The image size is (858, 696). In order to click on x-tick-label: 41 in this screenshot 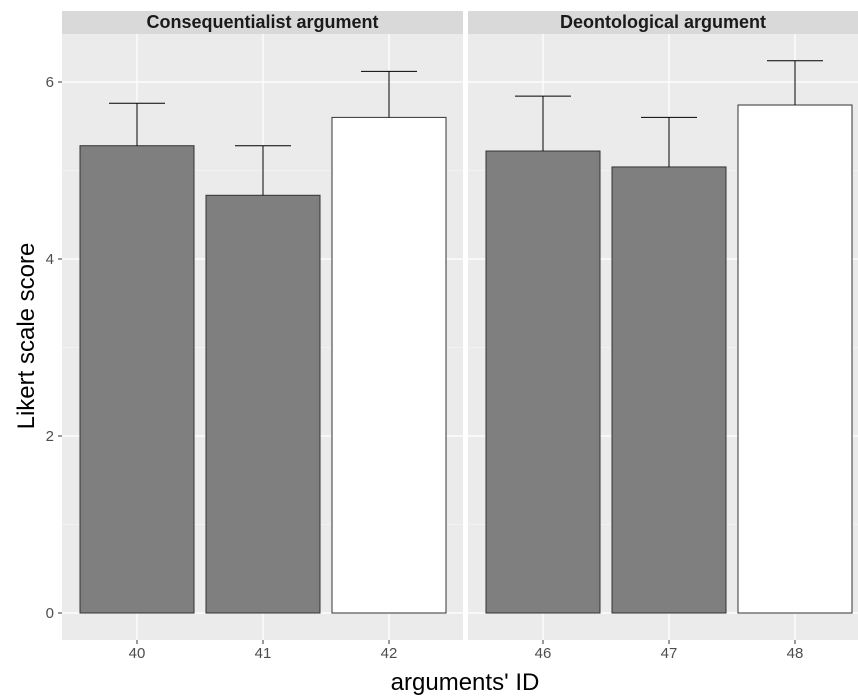, I will do `click(263, 653)`.